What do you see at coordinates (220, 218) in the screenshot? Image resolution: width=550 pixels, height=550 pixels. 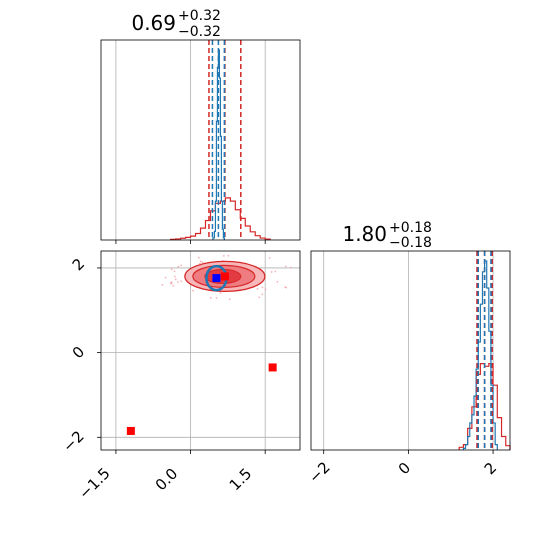 I see `p1-hist-red` at bounding box center [220, 218].